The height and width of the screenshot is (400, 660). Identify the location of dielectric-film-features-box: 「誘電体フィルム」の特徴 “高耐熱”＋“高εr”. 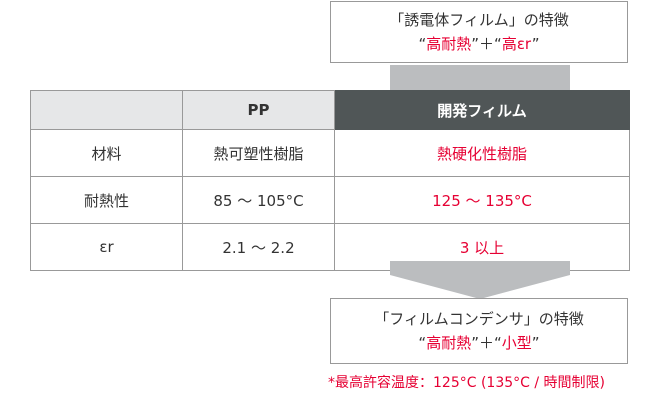
(479, 32).